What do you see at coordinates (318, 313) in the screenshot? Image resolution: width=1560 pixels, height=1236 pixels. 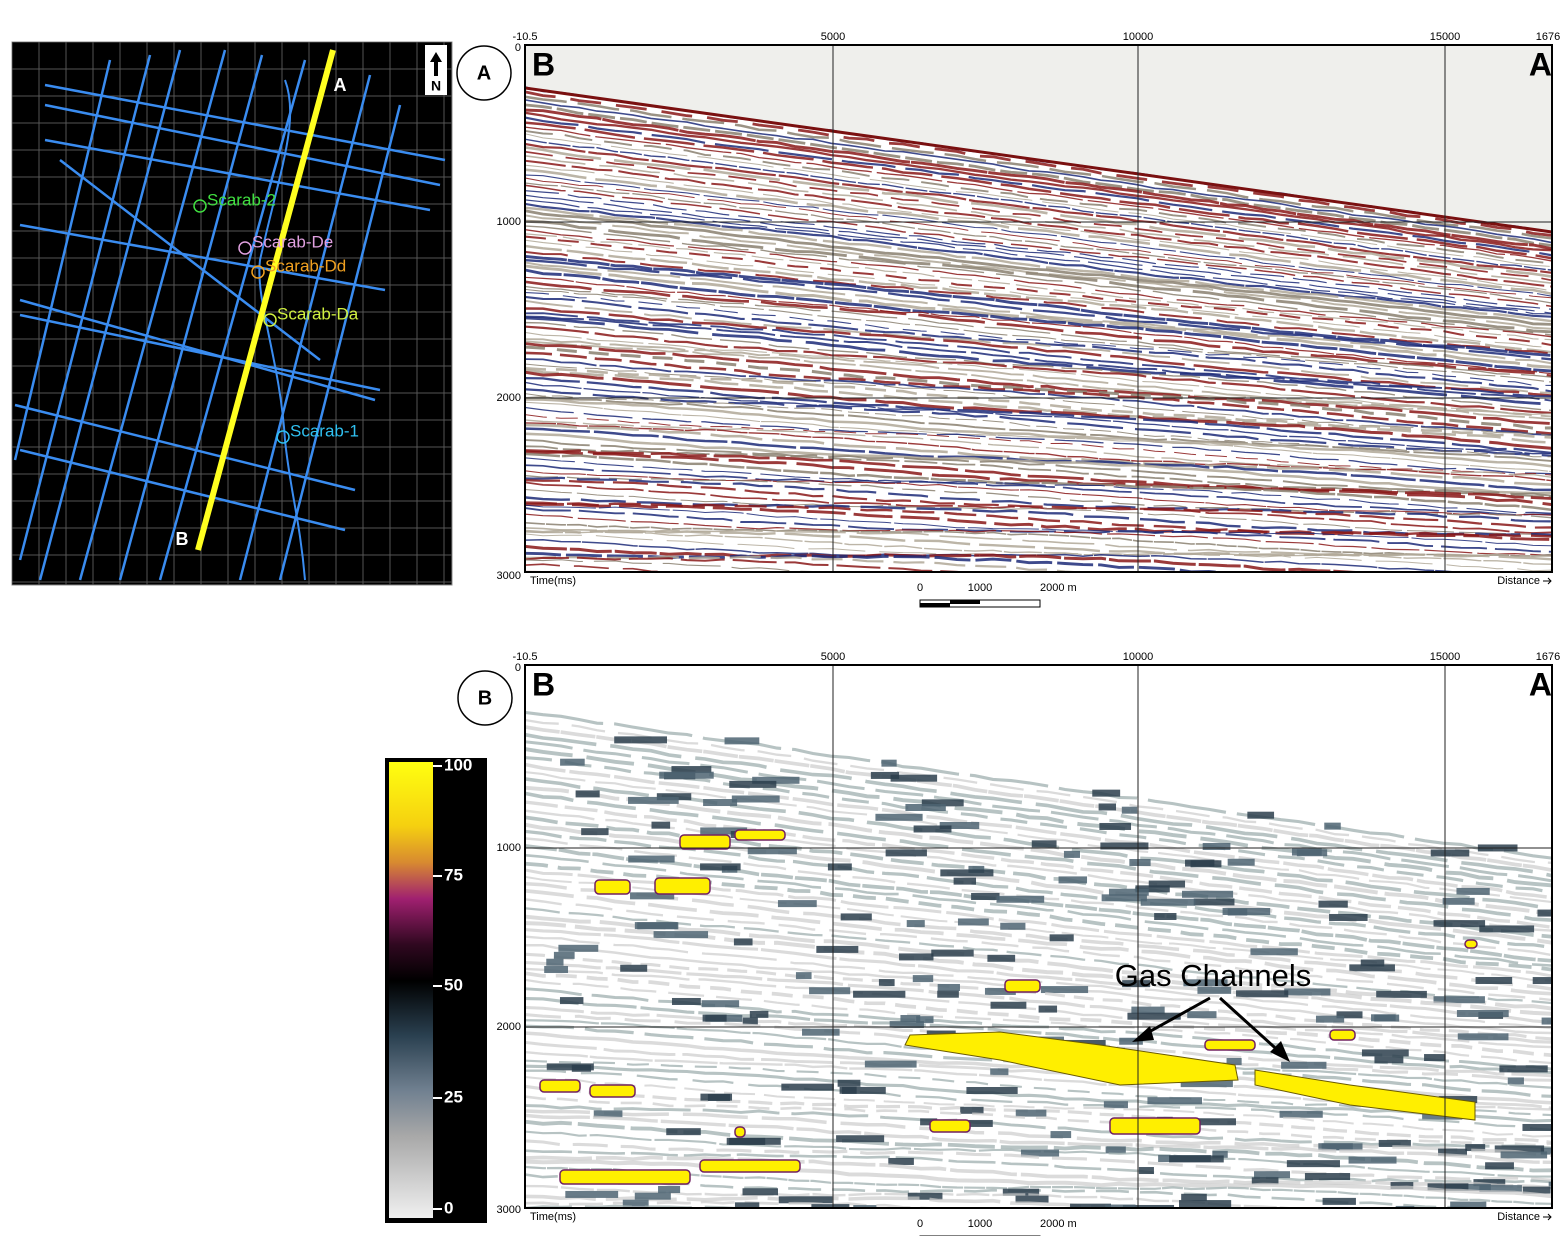 I see `well-label: Scarab-Da` at bounding box center [318, 313].